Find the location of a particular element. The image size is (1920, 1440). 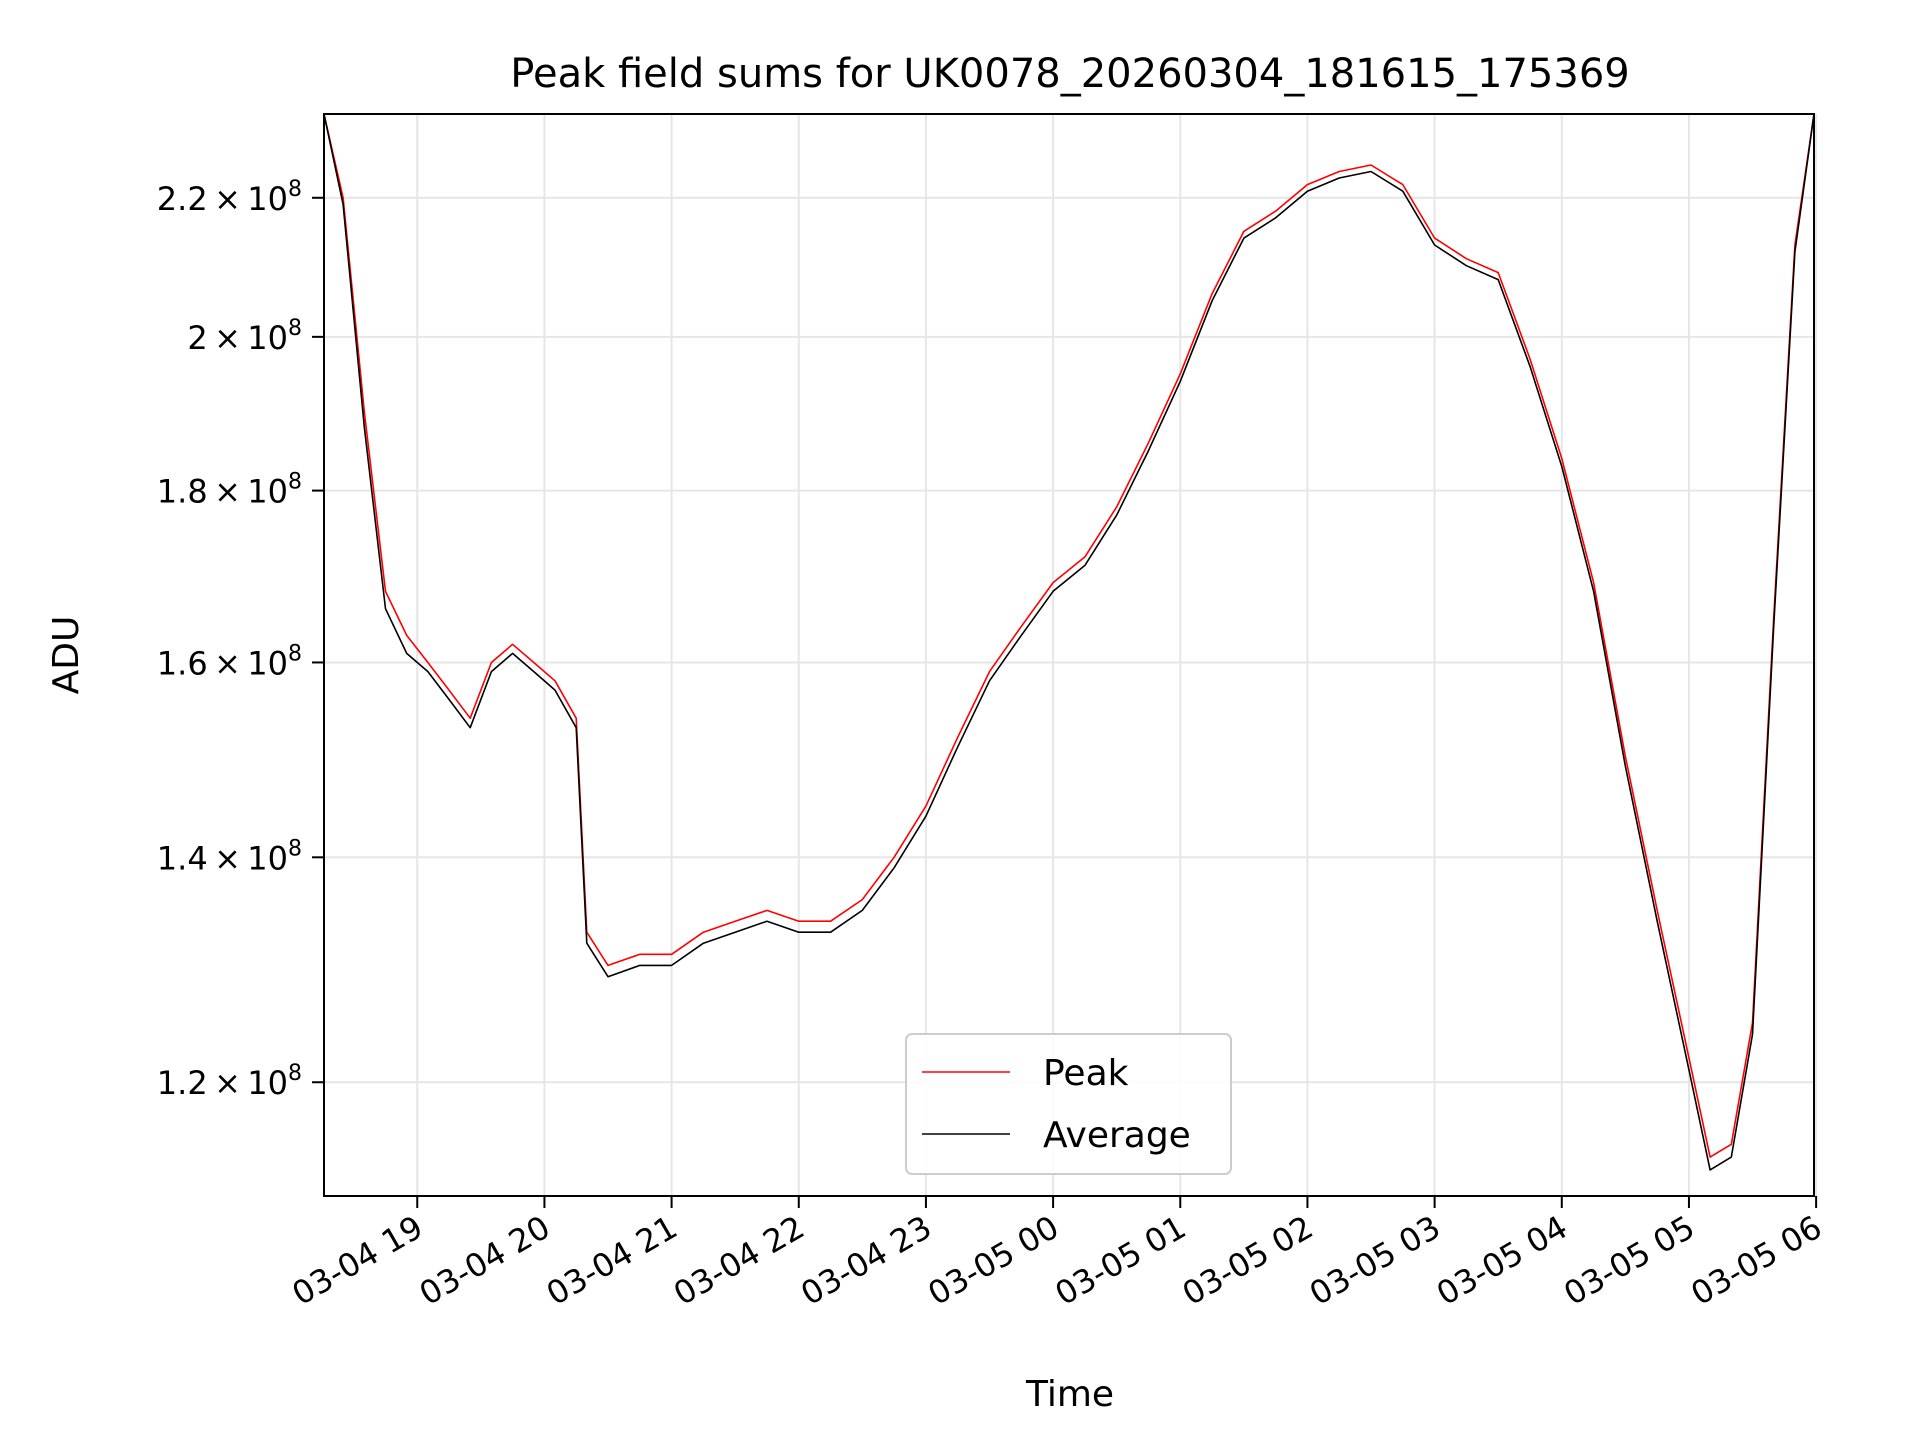

legend: Peak Average is located at coordinates (1068, 1104).